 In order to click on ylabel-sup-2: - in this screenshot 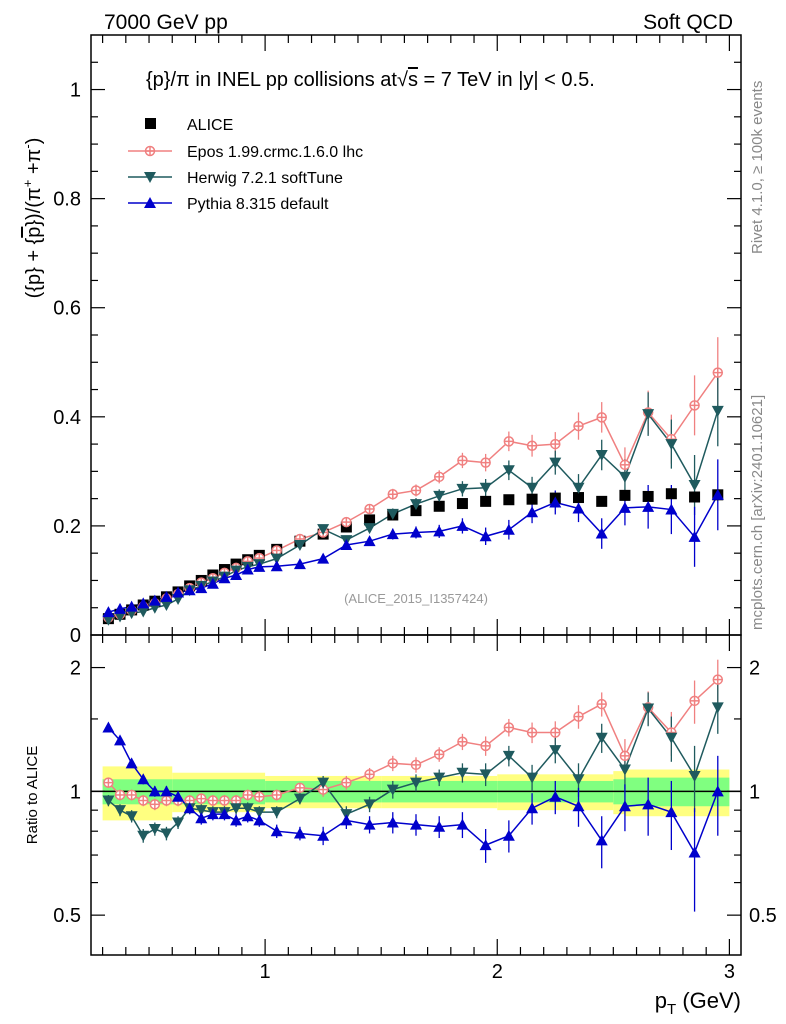, I will do `click(27, 146)`.